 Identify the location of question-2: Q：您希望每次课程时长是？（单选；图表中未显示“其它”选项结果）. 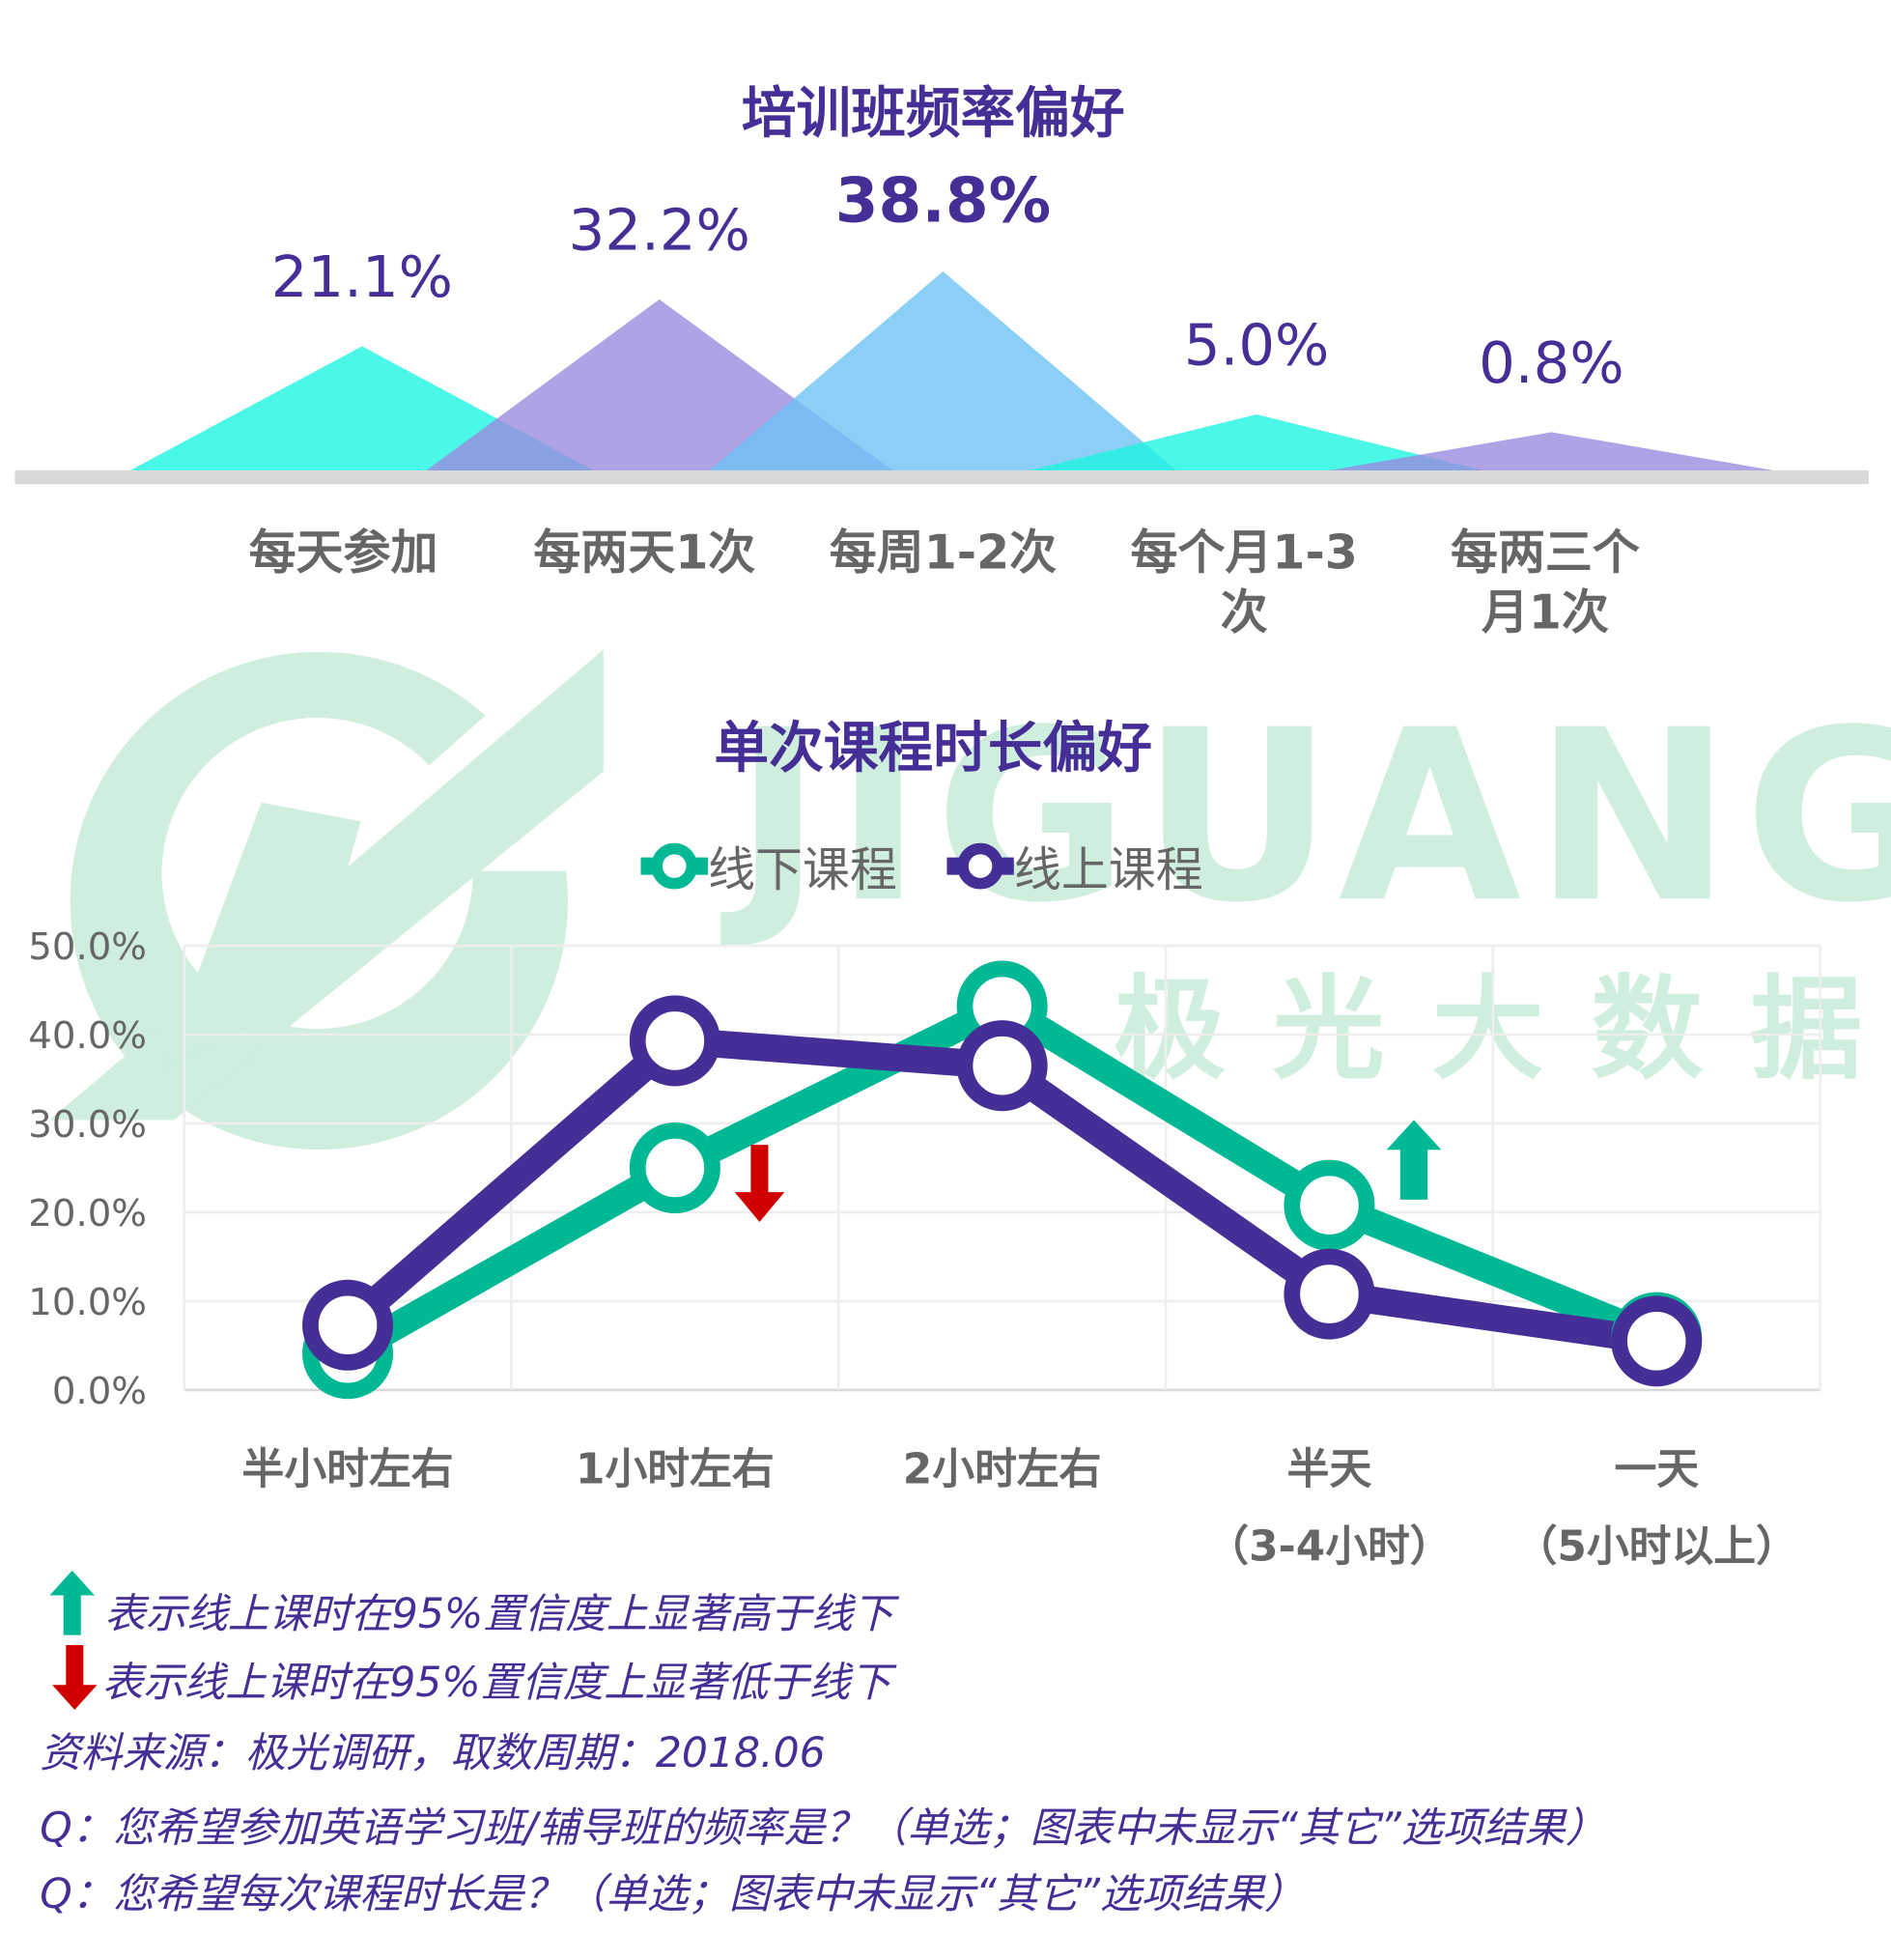
(673, 1893).